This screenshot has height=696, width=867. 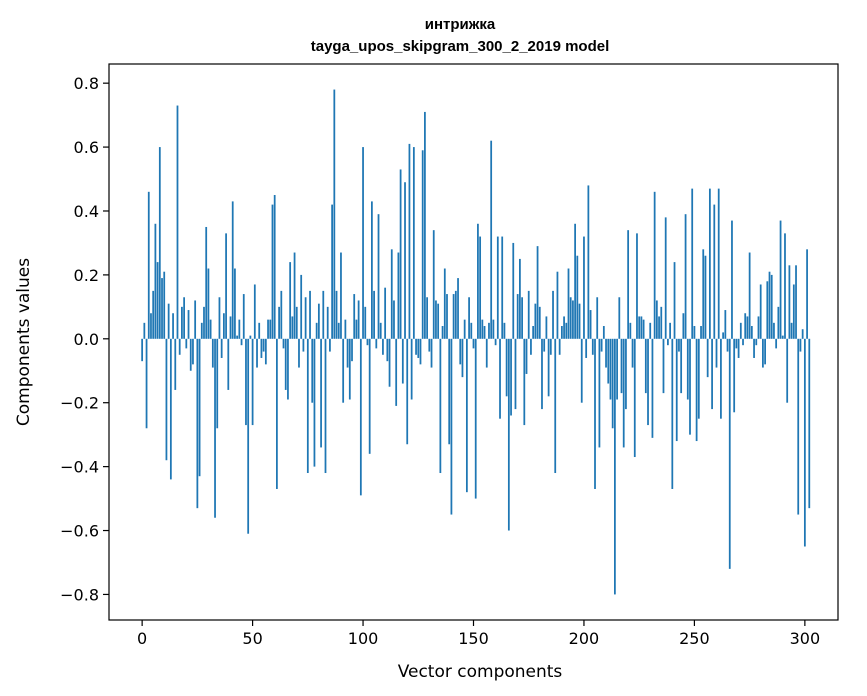 I want to click on x-tick-label: 0, so click(x=142, y=638).